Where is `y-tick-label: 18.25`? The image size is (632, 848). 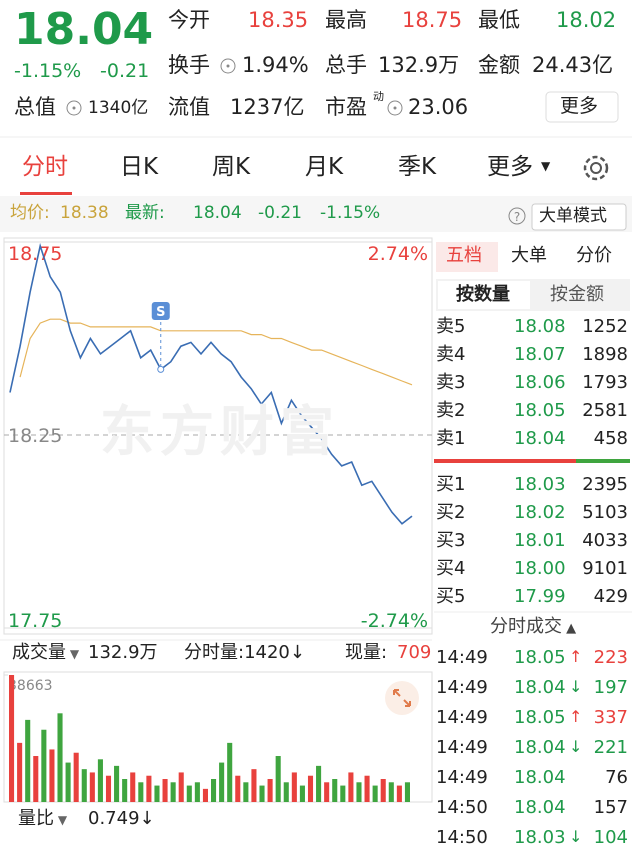
y-tick-label: 18.25 is located at coordinates (35, 436).